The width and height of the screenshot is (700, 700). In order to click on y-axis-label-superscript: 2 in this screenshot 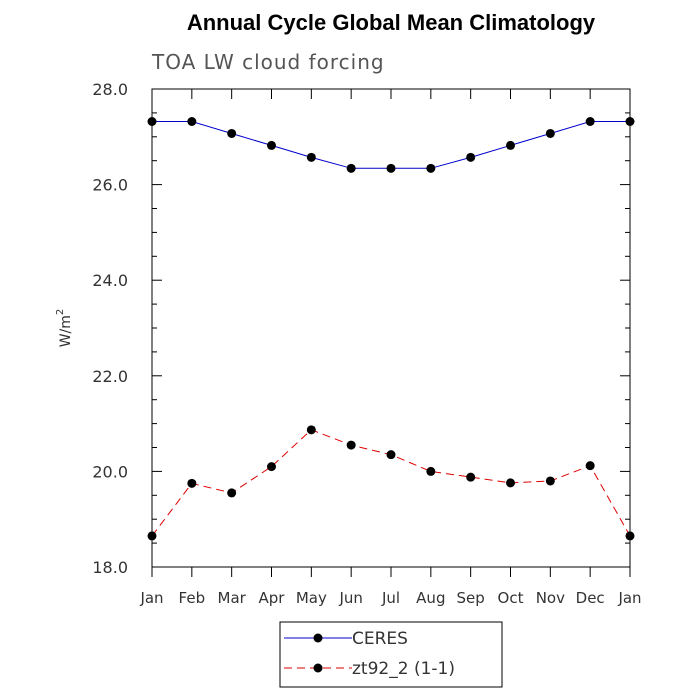, I will do `click(60, 312)`.